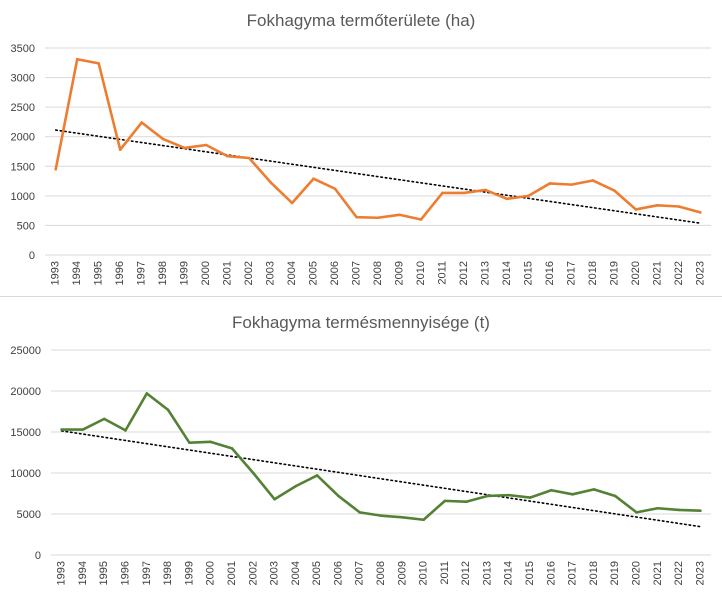 This screenshot has width=722, height=592. Describe the element at coordinates (381, 479) in the screenshot. I see `trendline` at that location.